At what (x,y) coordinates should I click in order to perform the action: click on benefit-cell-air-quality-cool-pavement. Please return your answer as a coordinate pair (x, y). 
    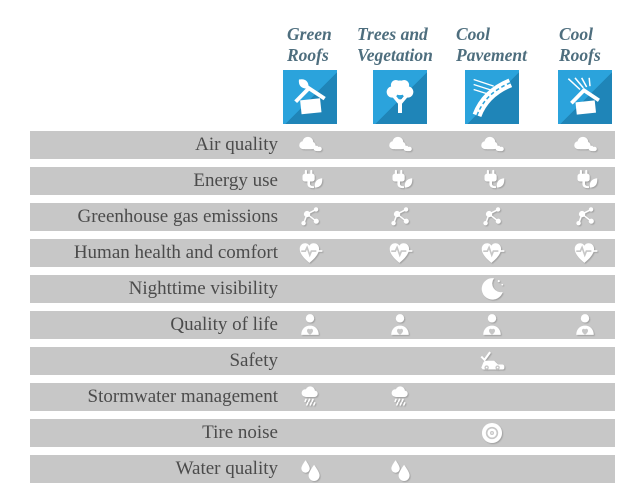
    Looking at the image, I should click on (492, 145).